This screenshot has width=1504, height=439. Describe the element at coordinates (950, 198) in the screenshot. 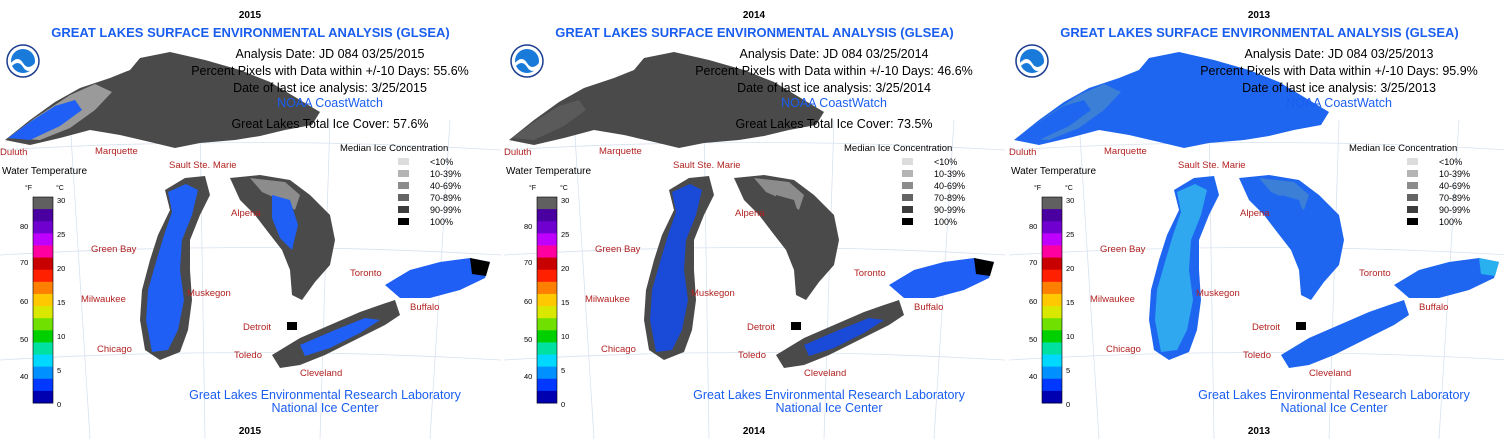

I see `ice-legend-label: 70-89%` at that location.